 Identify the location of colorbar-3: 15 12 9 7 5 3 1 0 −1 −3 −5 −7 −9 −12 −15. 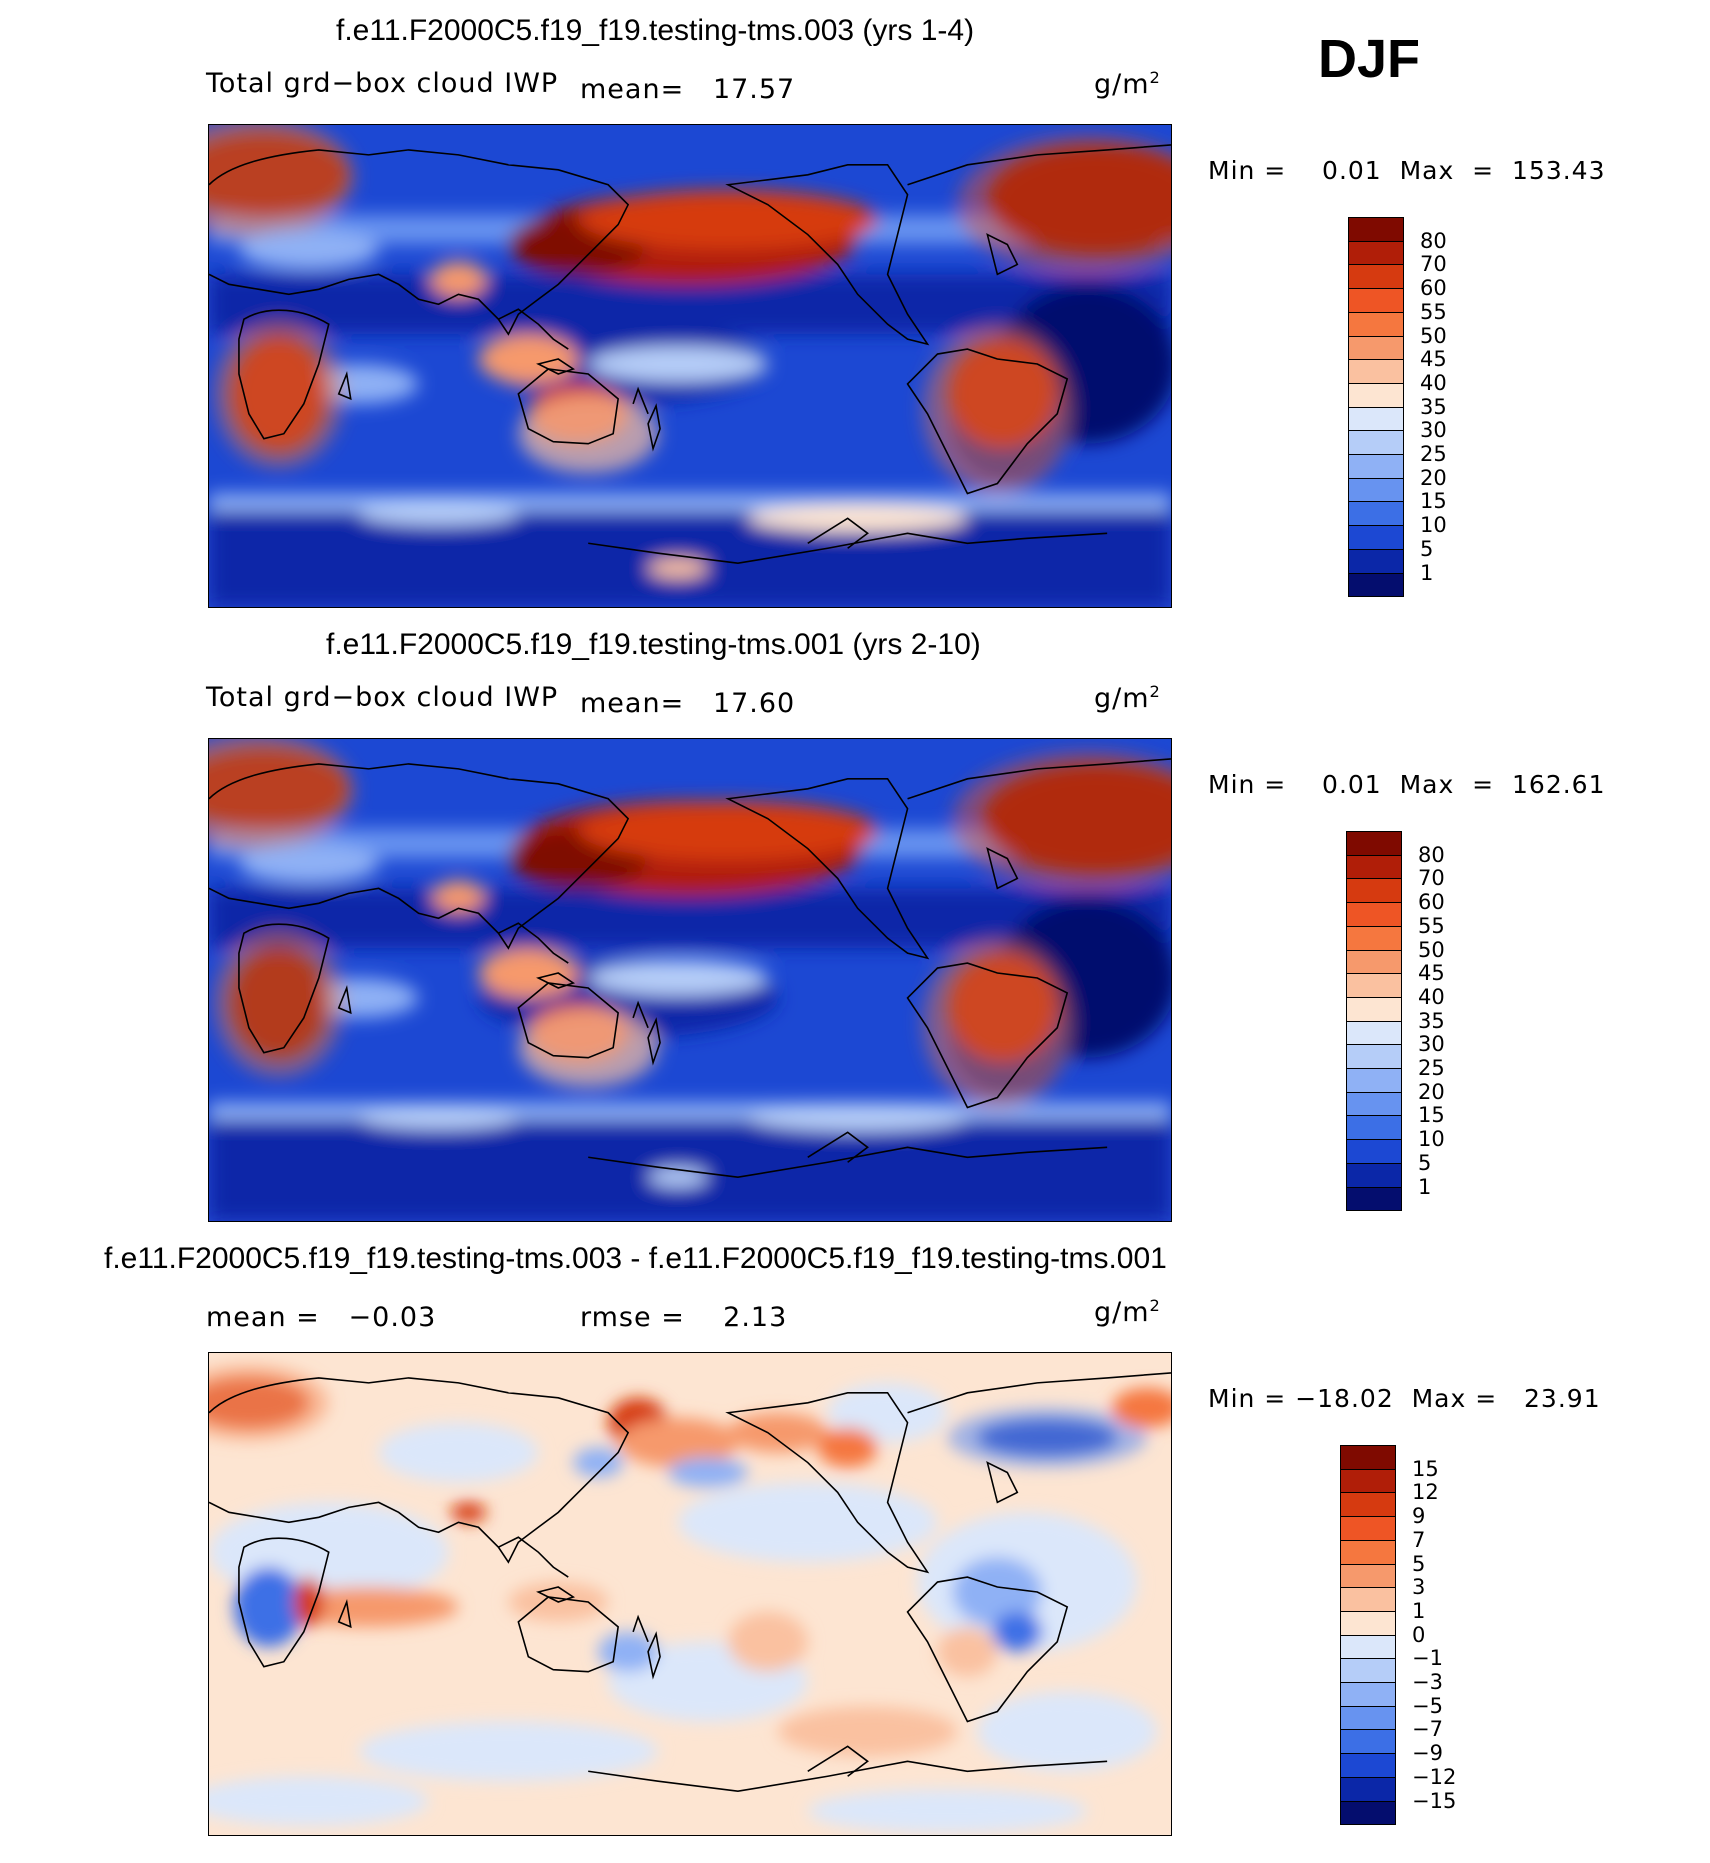
(1400, 1635).